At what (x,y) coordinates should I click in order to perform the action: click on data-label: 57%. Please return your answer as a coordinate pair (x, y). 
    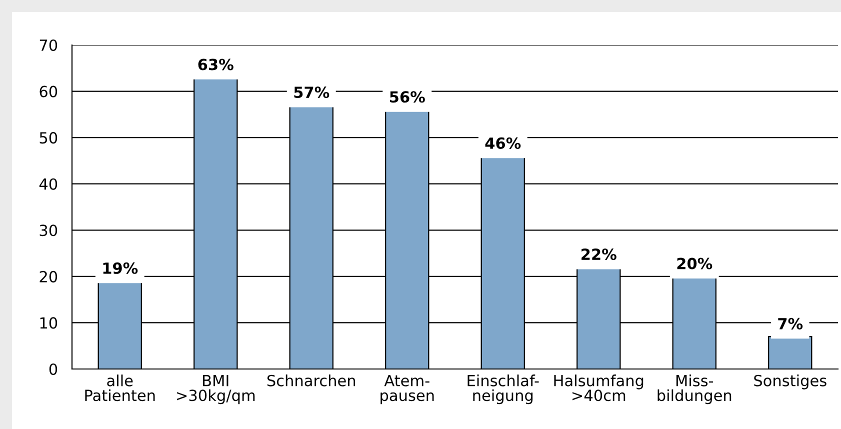
    Looking at the image, I should click on (312, 92).